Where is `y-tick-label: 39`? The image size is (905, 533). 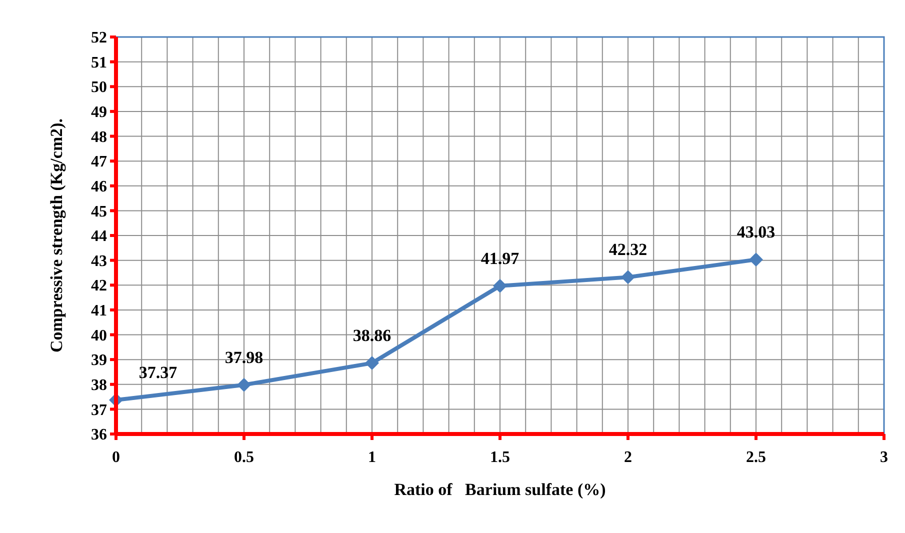
y-tick-label: 39 is located at coordinates (99, 361).